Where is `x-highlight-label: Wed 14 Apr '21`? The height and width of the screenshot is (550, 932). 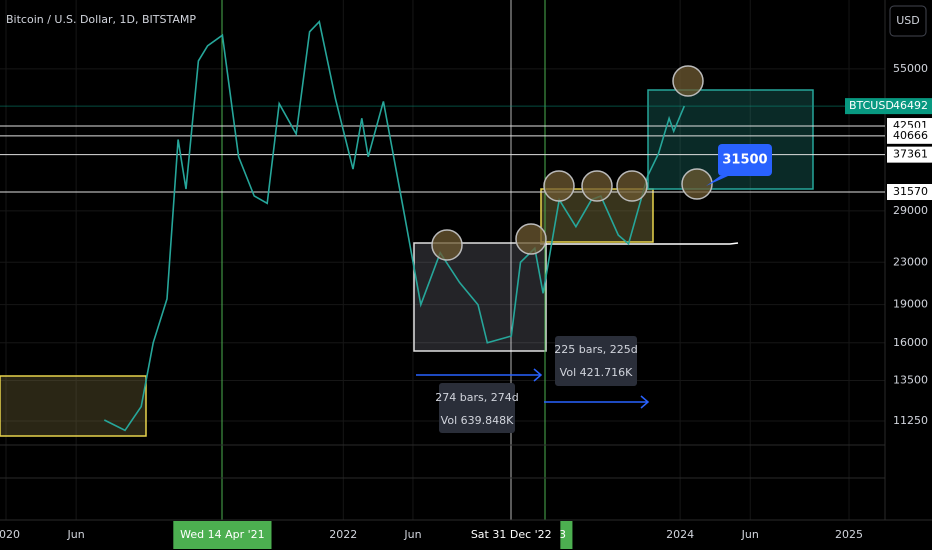
x-highlight-label: Wed 14 Apr '21 is located at coordinates (222, 534).